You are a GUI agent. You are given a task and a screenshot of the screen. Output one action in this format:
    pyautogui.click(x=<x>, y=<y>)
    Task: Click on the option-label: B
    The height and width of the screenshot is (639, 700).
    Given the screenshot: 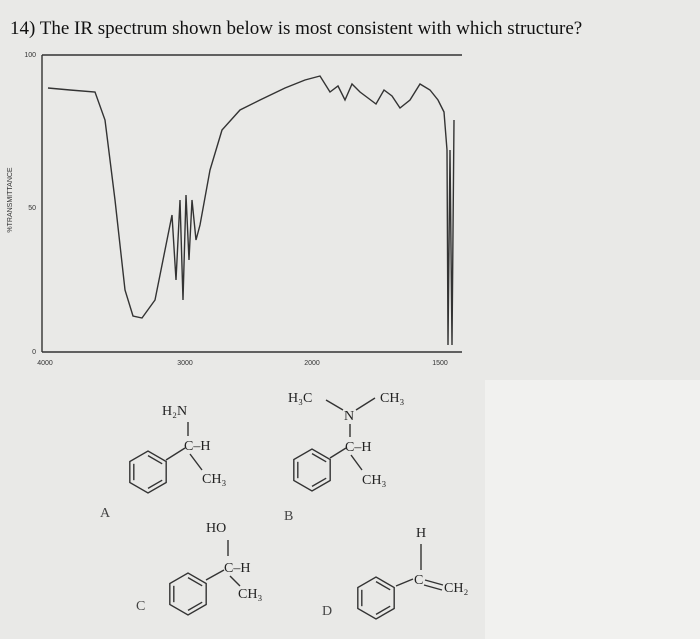 What is the action you would take?
    pyautogui.click(x=288, y=516)
    